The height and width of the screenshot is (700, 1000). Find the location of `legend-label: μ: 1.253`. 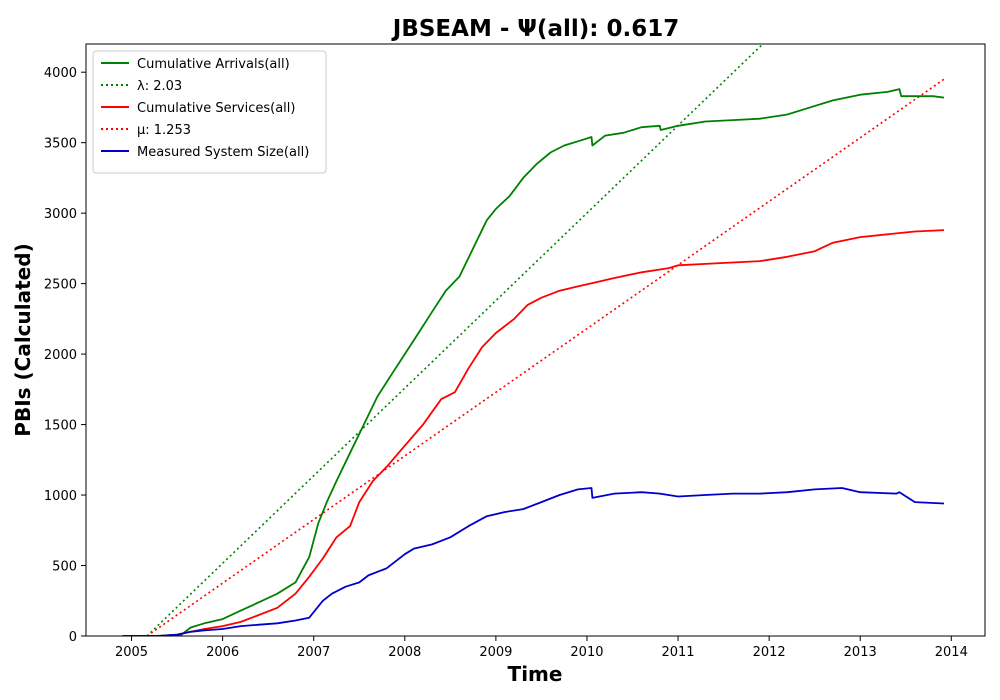

legend-label: μ: 1.253 is located at coordinates (164, 130).